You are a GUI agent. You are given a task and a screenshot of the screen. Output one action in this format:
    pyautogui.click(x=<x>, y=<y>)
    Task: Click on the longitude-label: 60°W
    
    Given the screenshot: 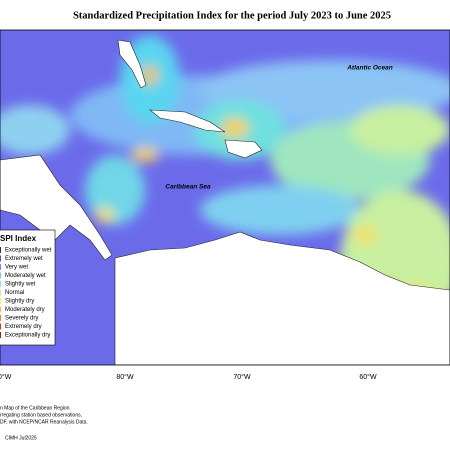 What is the action you would take?
    pyautogui.click(x=368, y=377)
    